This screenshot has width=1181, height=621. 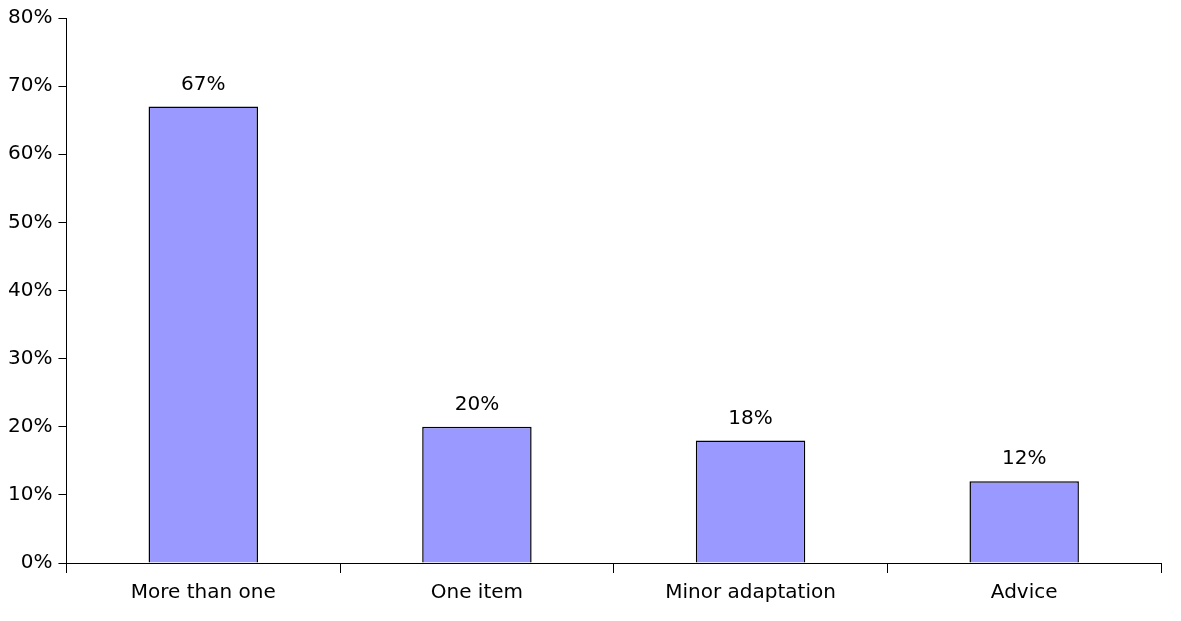 What do you see at coordinates (30, 220) in the screenshot?
I see `y-tick-label: 50%` at bounding box center [30, 220].